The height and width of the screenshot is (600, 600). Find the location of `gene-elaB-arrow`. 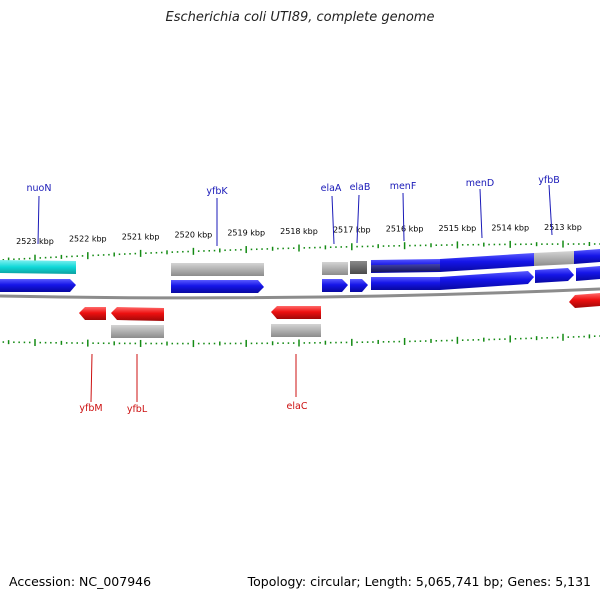

gene-elaB-arrow is located at coordinates (359, 285).